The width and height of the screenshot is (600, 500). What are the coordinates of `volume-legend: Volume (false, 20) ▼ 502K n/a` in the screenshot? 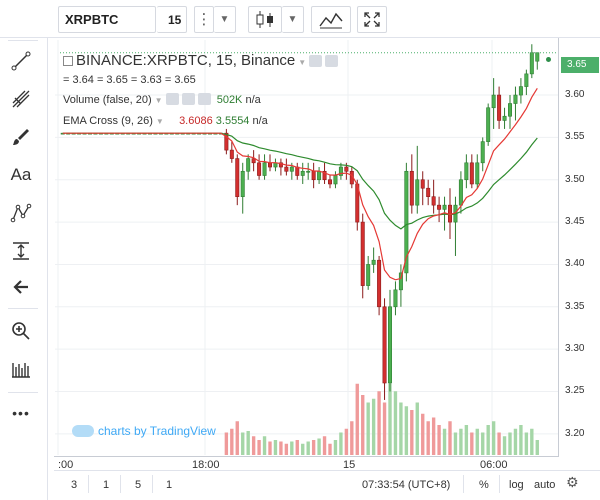 It's located at (162, 99).